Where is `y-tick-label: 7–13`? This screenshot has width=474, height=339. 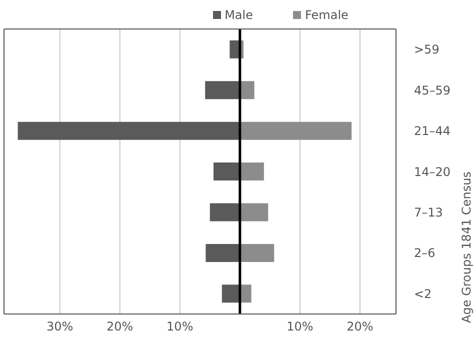 y-tick-label: 7–13 is located at coordinates (428, 212).